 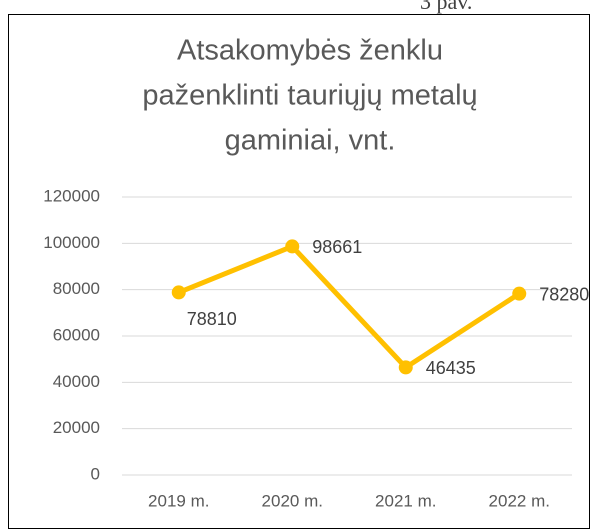 I want to click on x-tick-label: 2019 m., so click(x=178, y=500).